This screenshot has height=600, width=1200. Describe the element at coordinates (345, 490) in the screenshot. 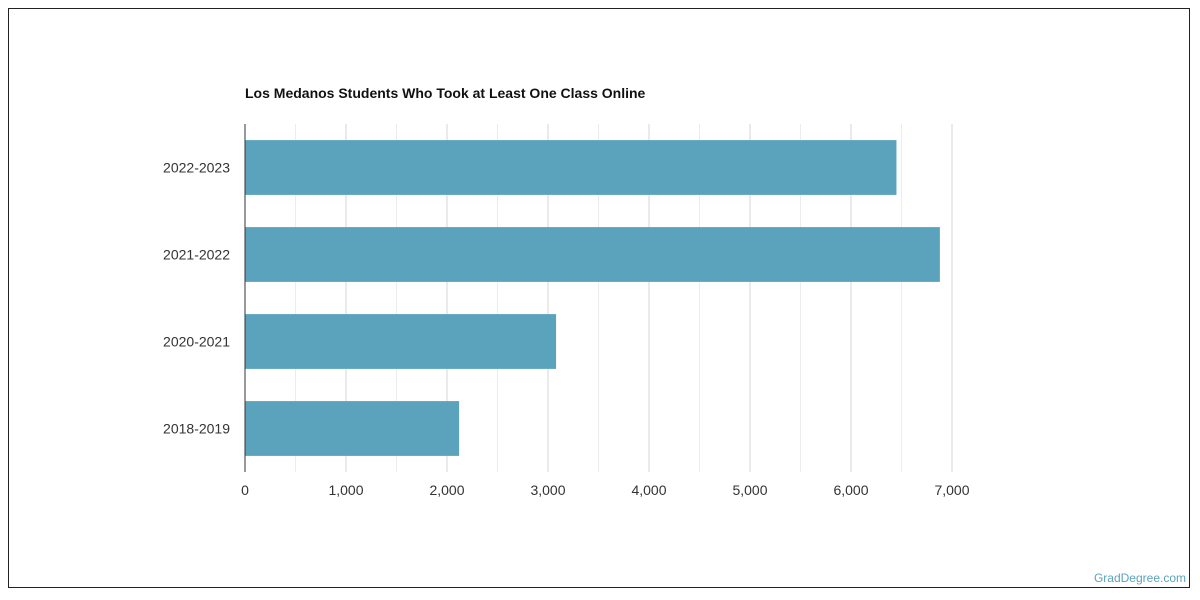

I see `x-tick-label: 1,000` at that location.